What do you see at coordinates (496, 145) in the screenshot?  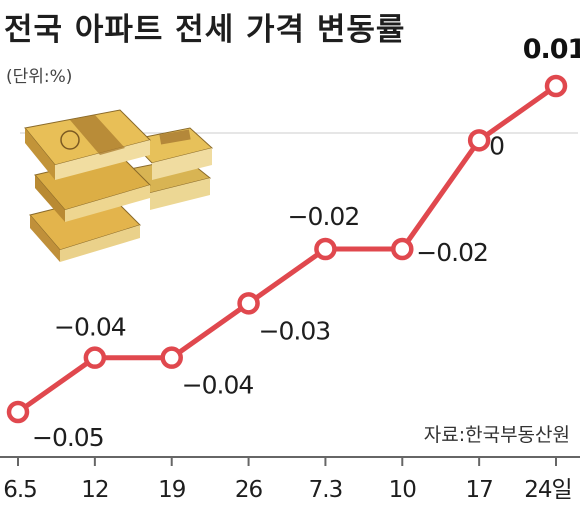 I see `data-label: 0` at bounding box center [496, 145].